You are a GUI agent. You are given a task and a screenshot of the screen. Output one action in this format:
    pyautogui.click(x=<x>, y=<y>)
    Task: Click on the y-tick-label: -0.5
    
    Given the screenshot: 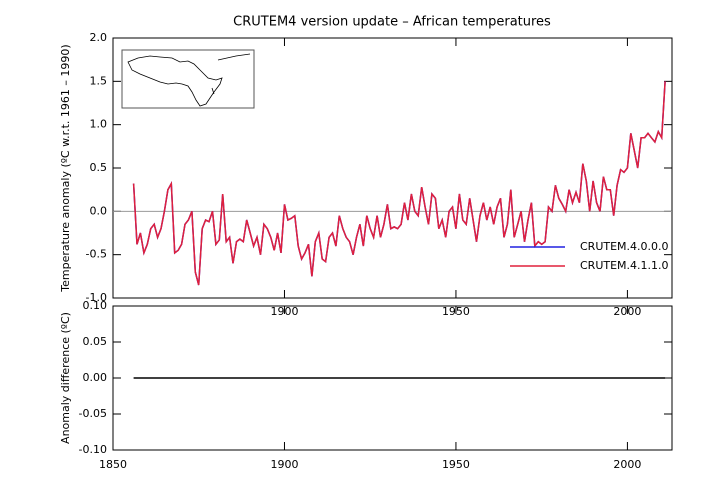 What is the action you would take?
    pyautogui.click(x=96, y=254)
    